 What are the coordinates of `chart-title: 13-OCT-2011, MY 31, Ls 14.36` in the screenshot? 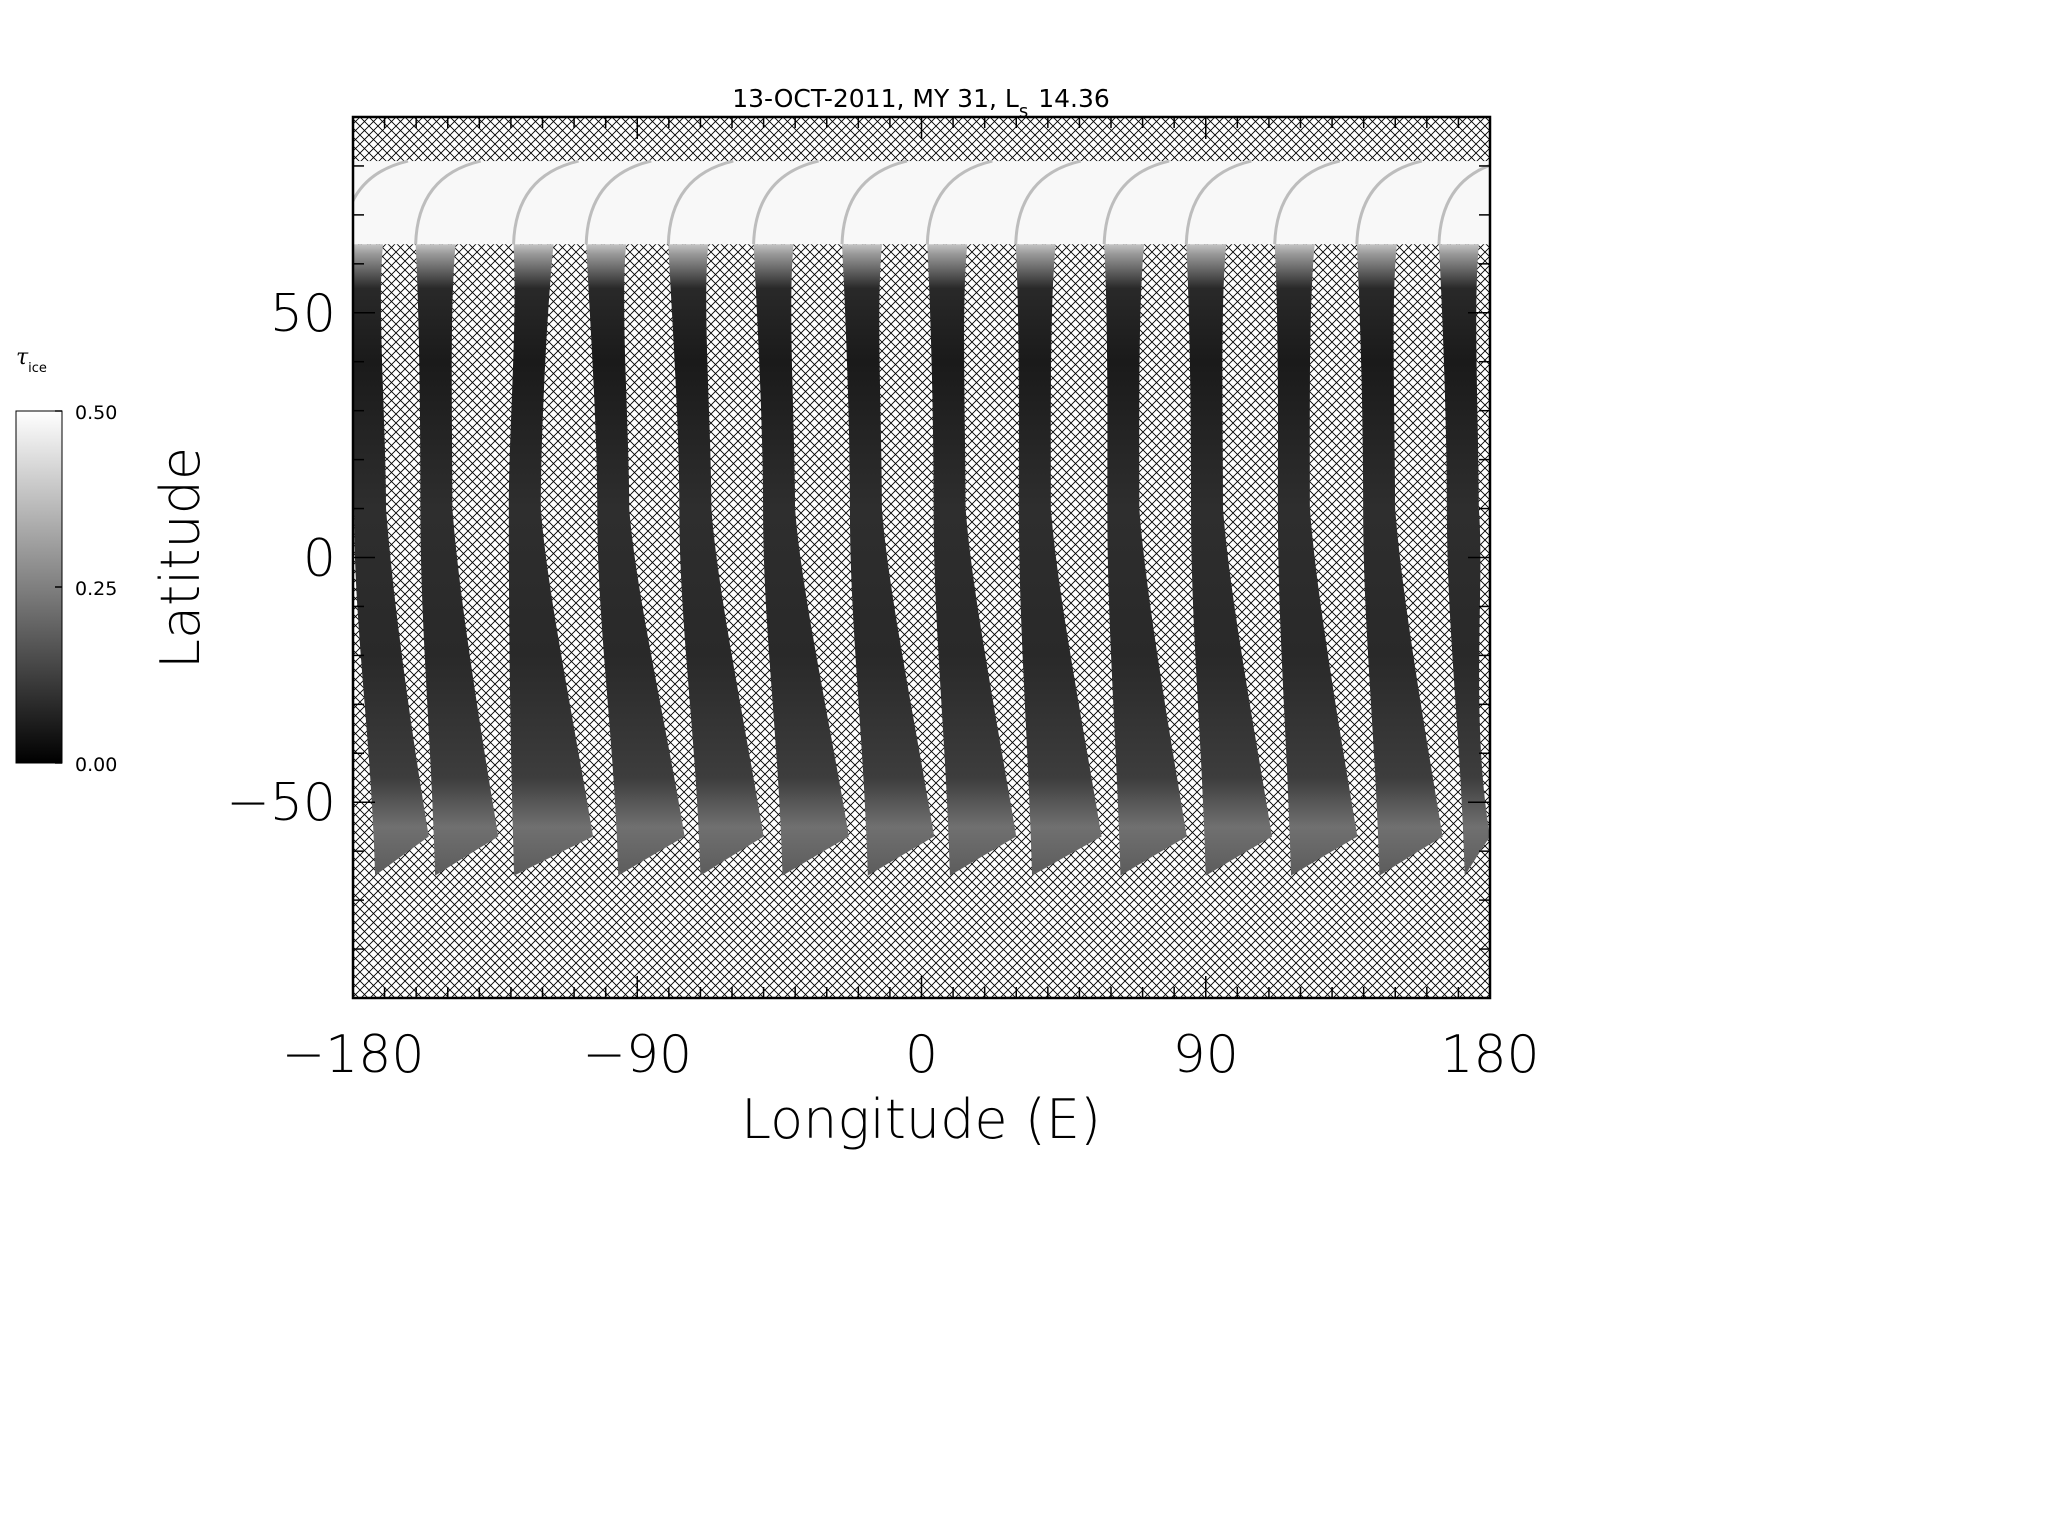 It's located at (921, 103).